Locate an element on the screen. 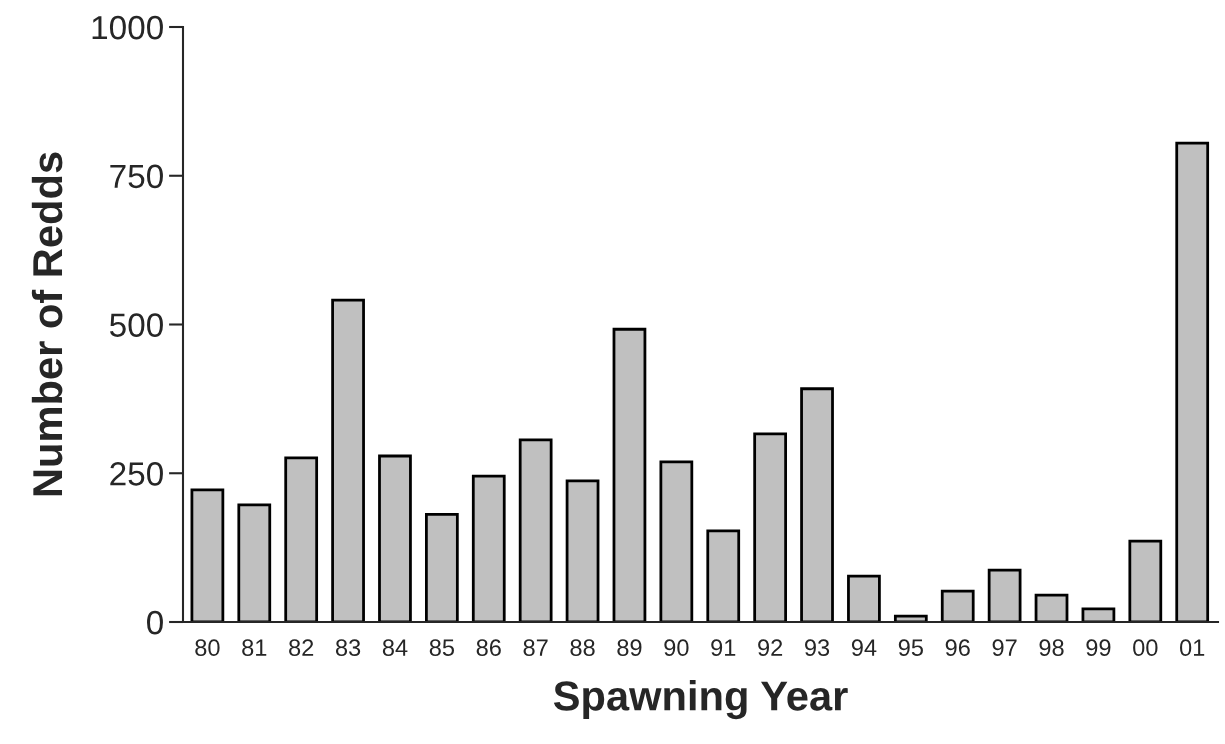 This screenshot has width=1225, height=744. x-tick-label: 88 is located at coordinates (582, 648).